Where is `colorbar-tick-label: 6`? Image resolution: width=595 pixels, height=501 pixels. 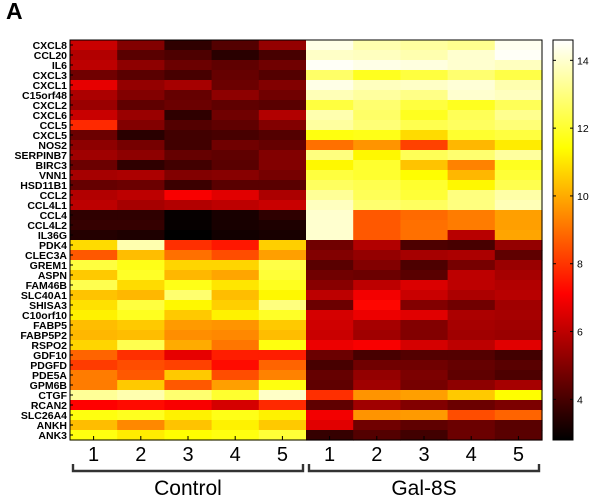 colorbar-tick-label: 6 is located at coordinates (580, 333).